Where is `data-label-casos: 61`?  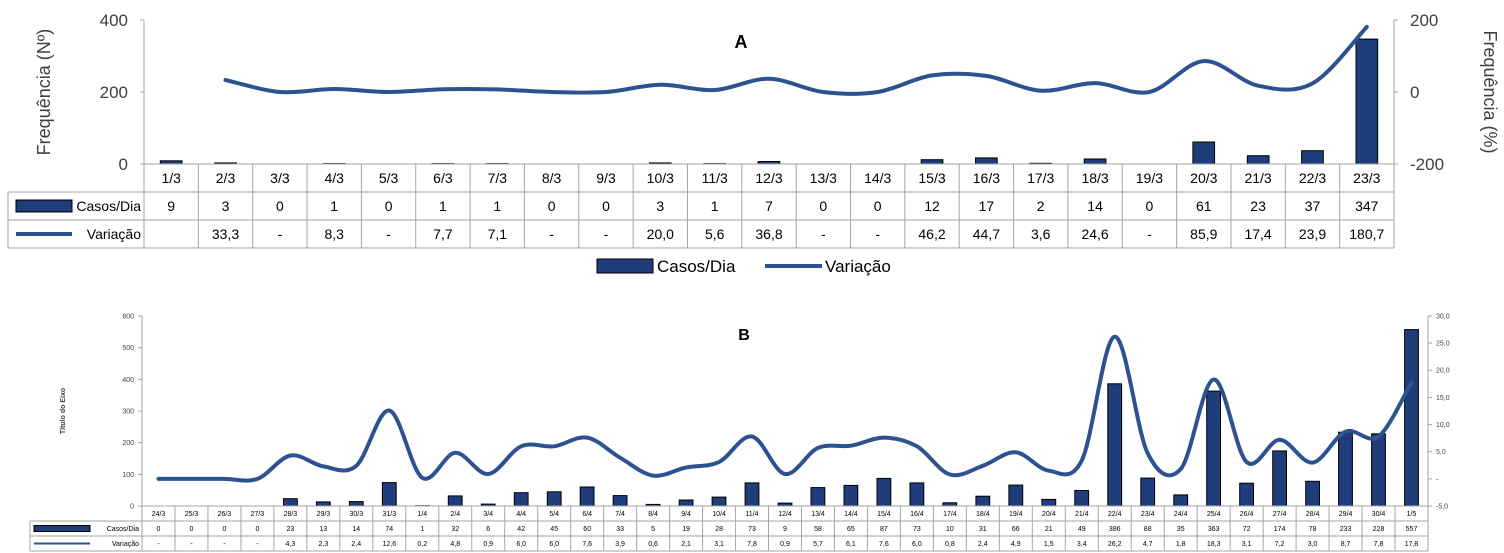 data-label-casos: 61 is located at coordinates (1204, 206).